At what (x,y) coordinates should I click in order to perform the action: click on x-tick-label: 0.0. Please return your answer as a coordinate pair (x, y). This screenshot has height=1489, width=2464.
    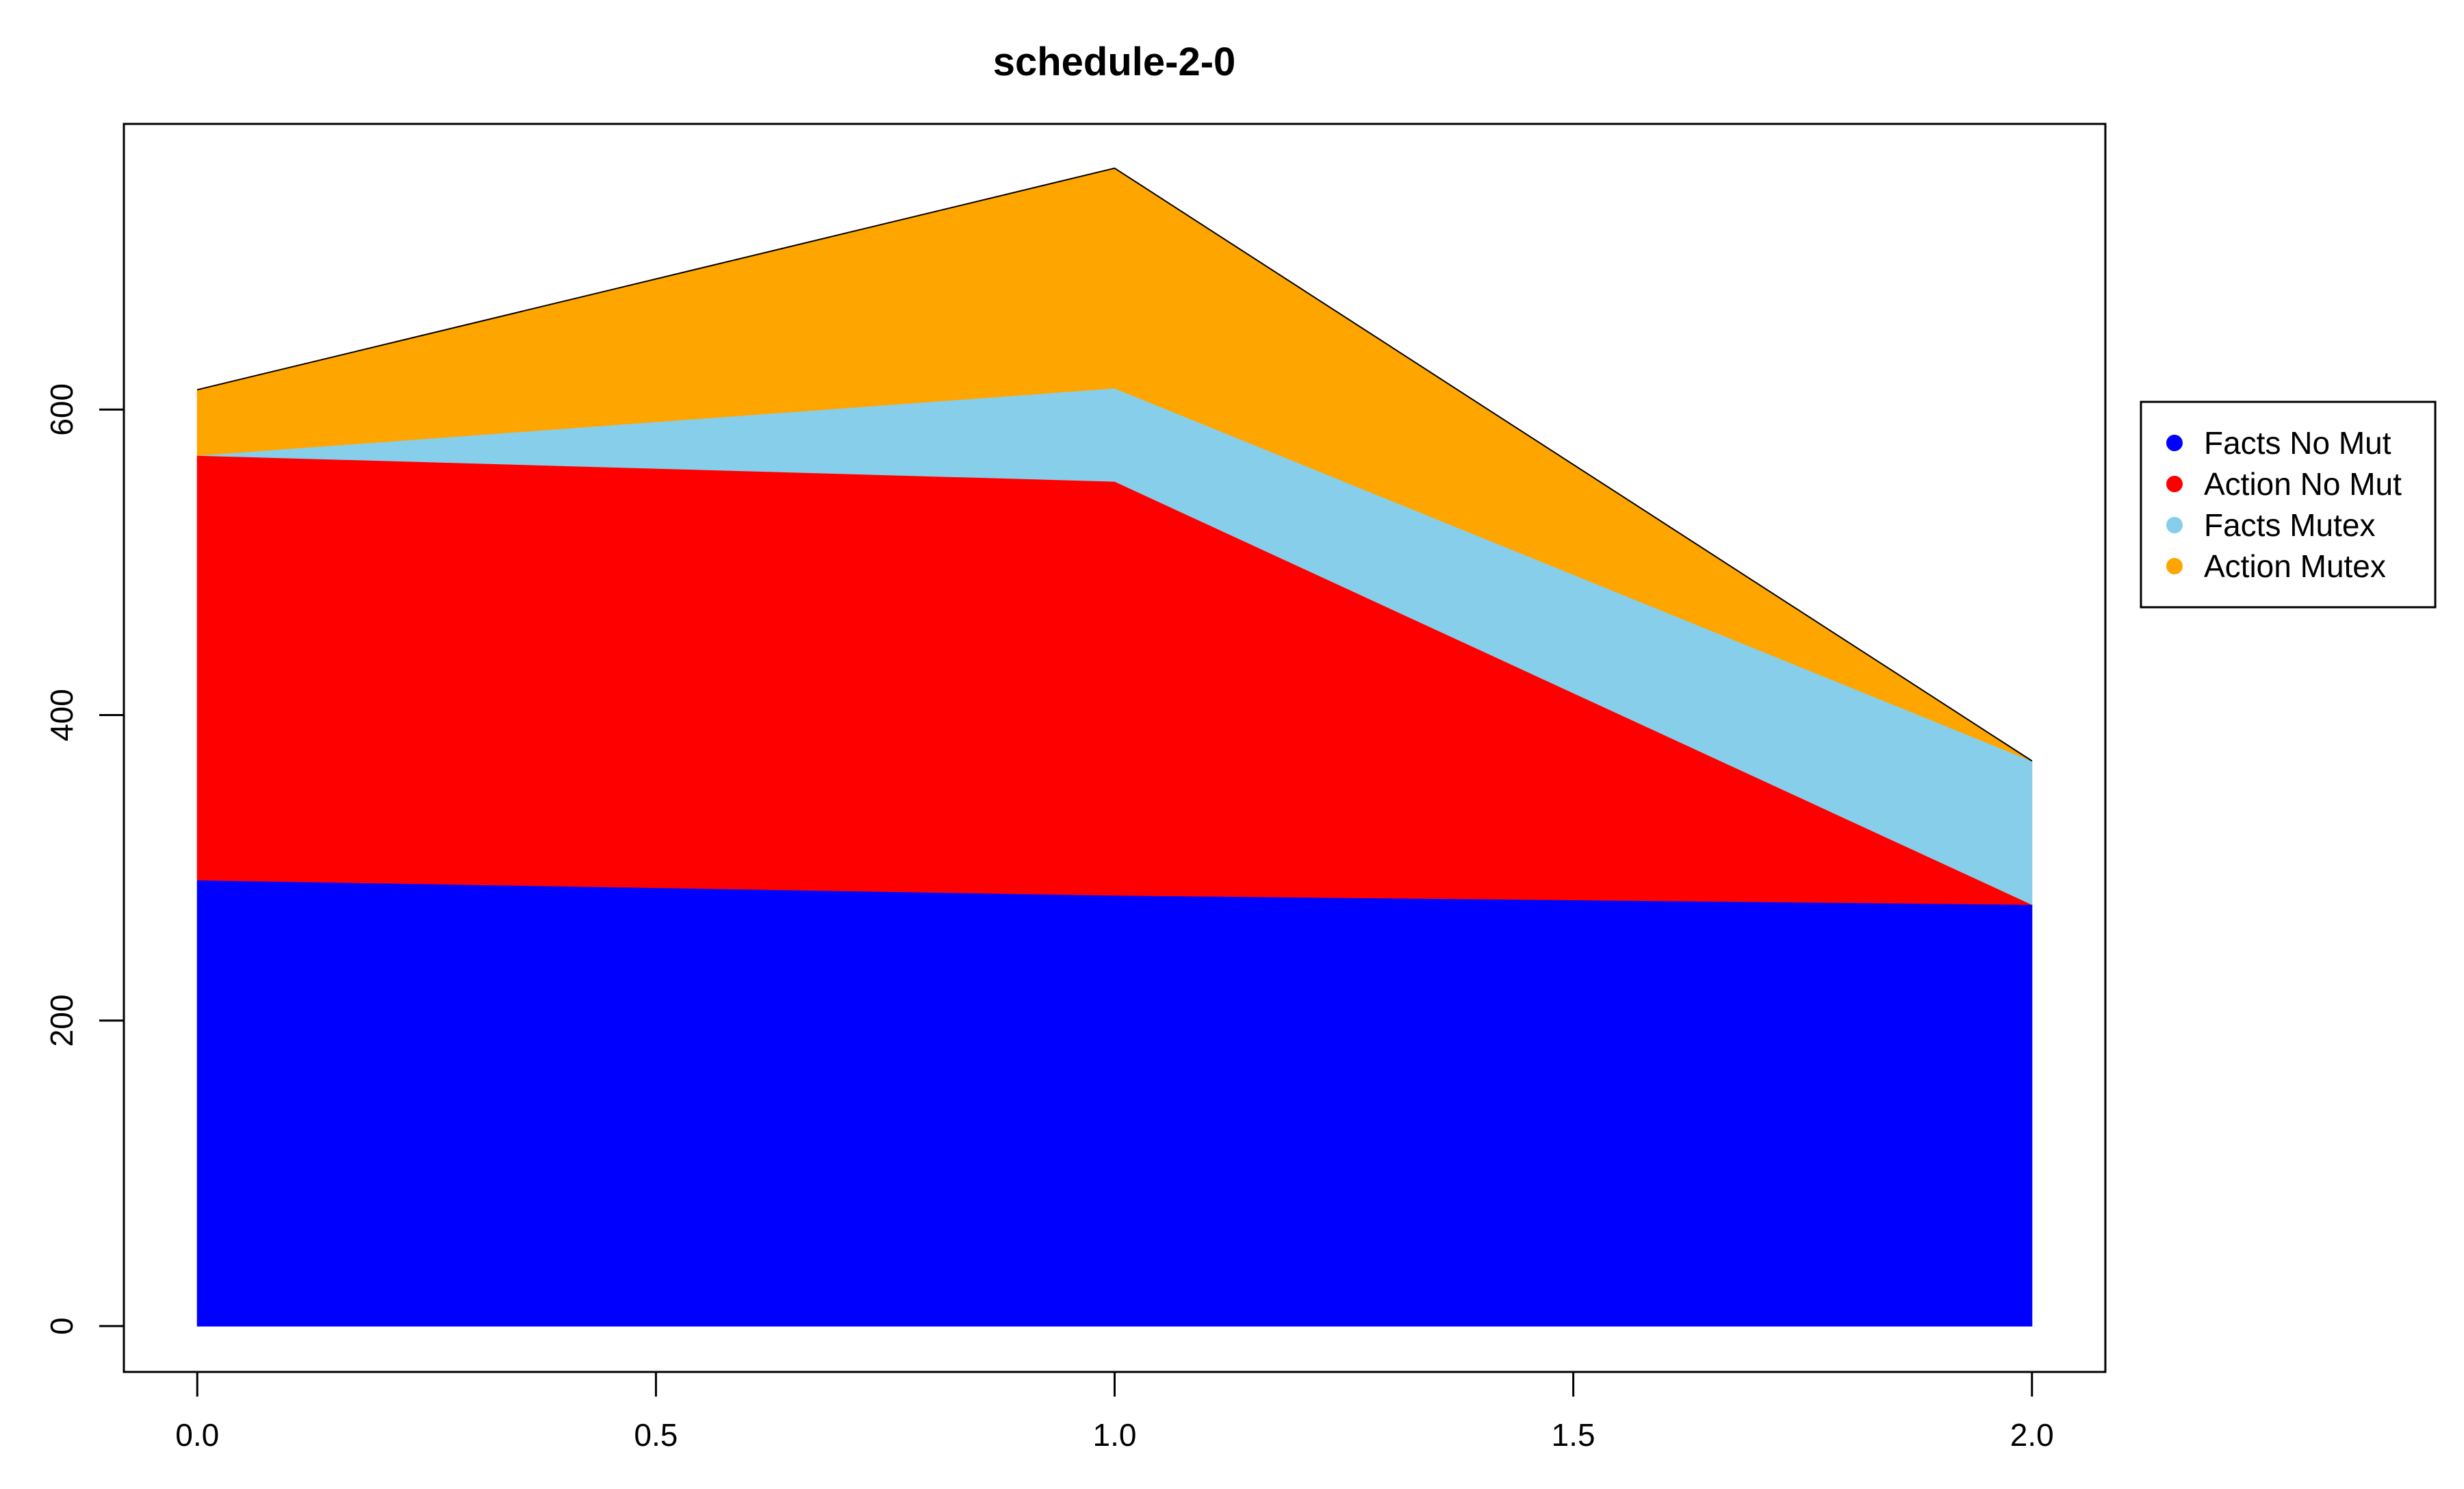
    Looking at the image, I should click on (197, 1435).